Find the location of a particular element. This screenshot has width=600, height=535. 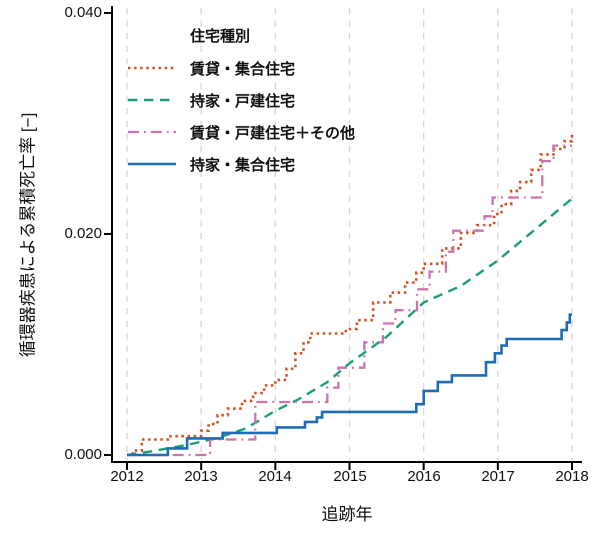

legend-item-label: 賃貸・集合住宅 is located at coordinates (243, 69).